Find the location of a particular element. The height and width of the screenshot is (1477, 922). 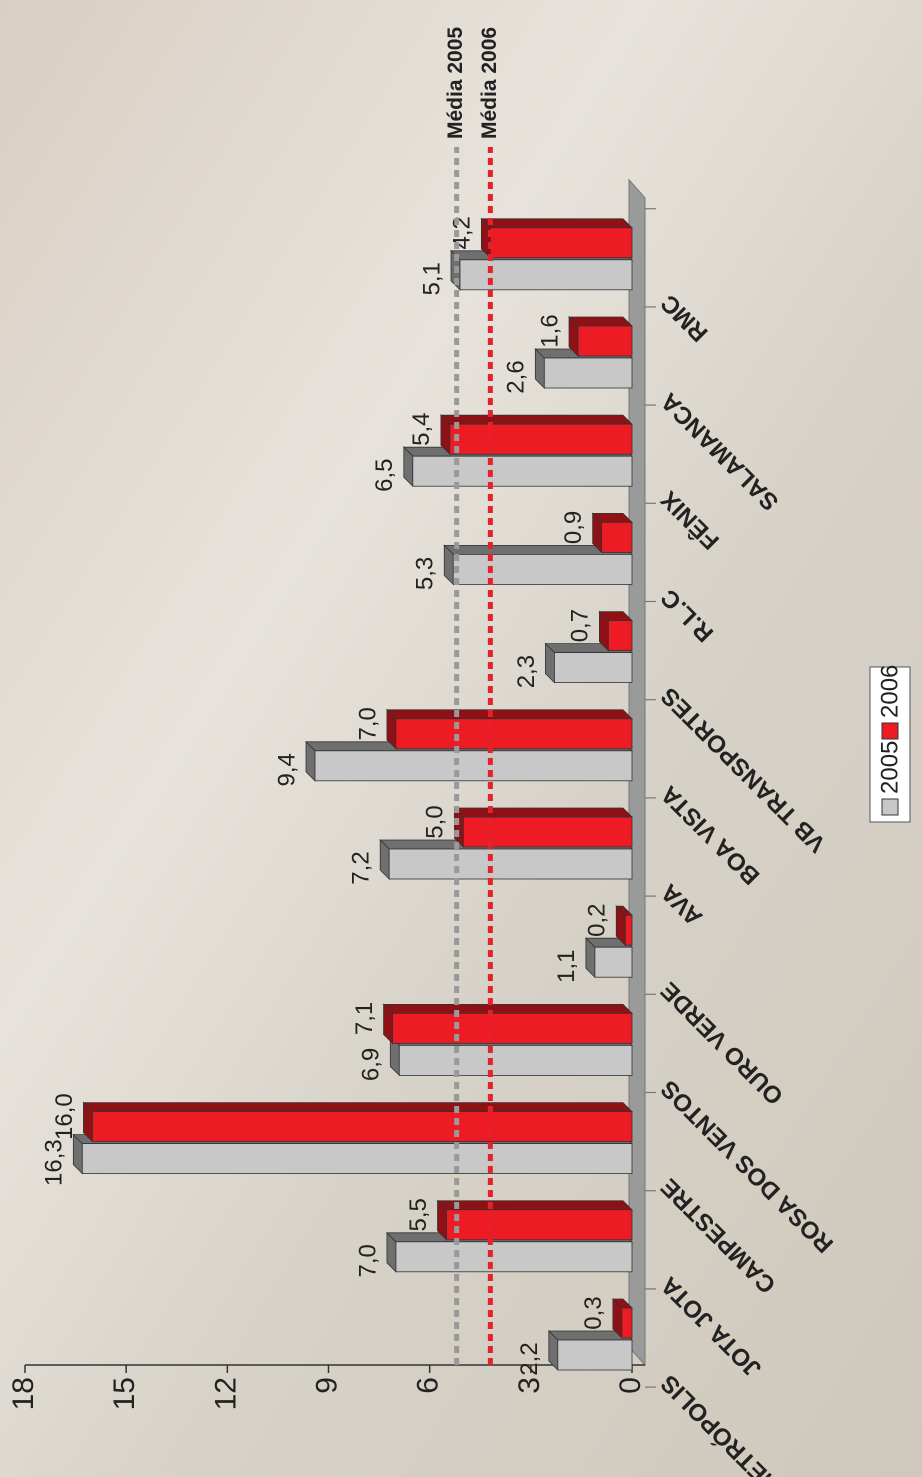

y-tick-label: 0 is located at coordinates (630, 1385).